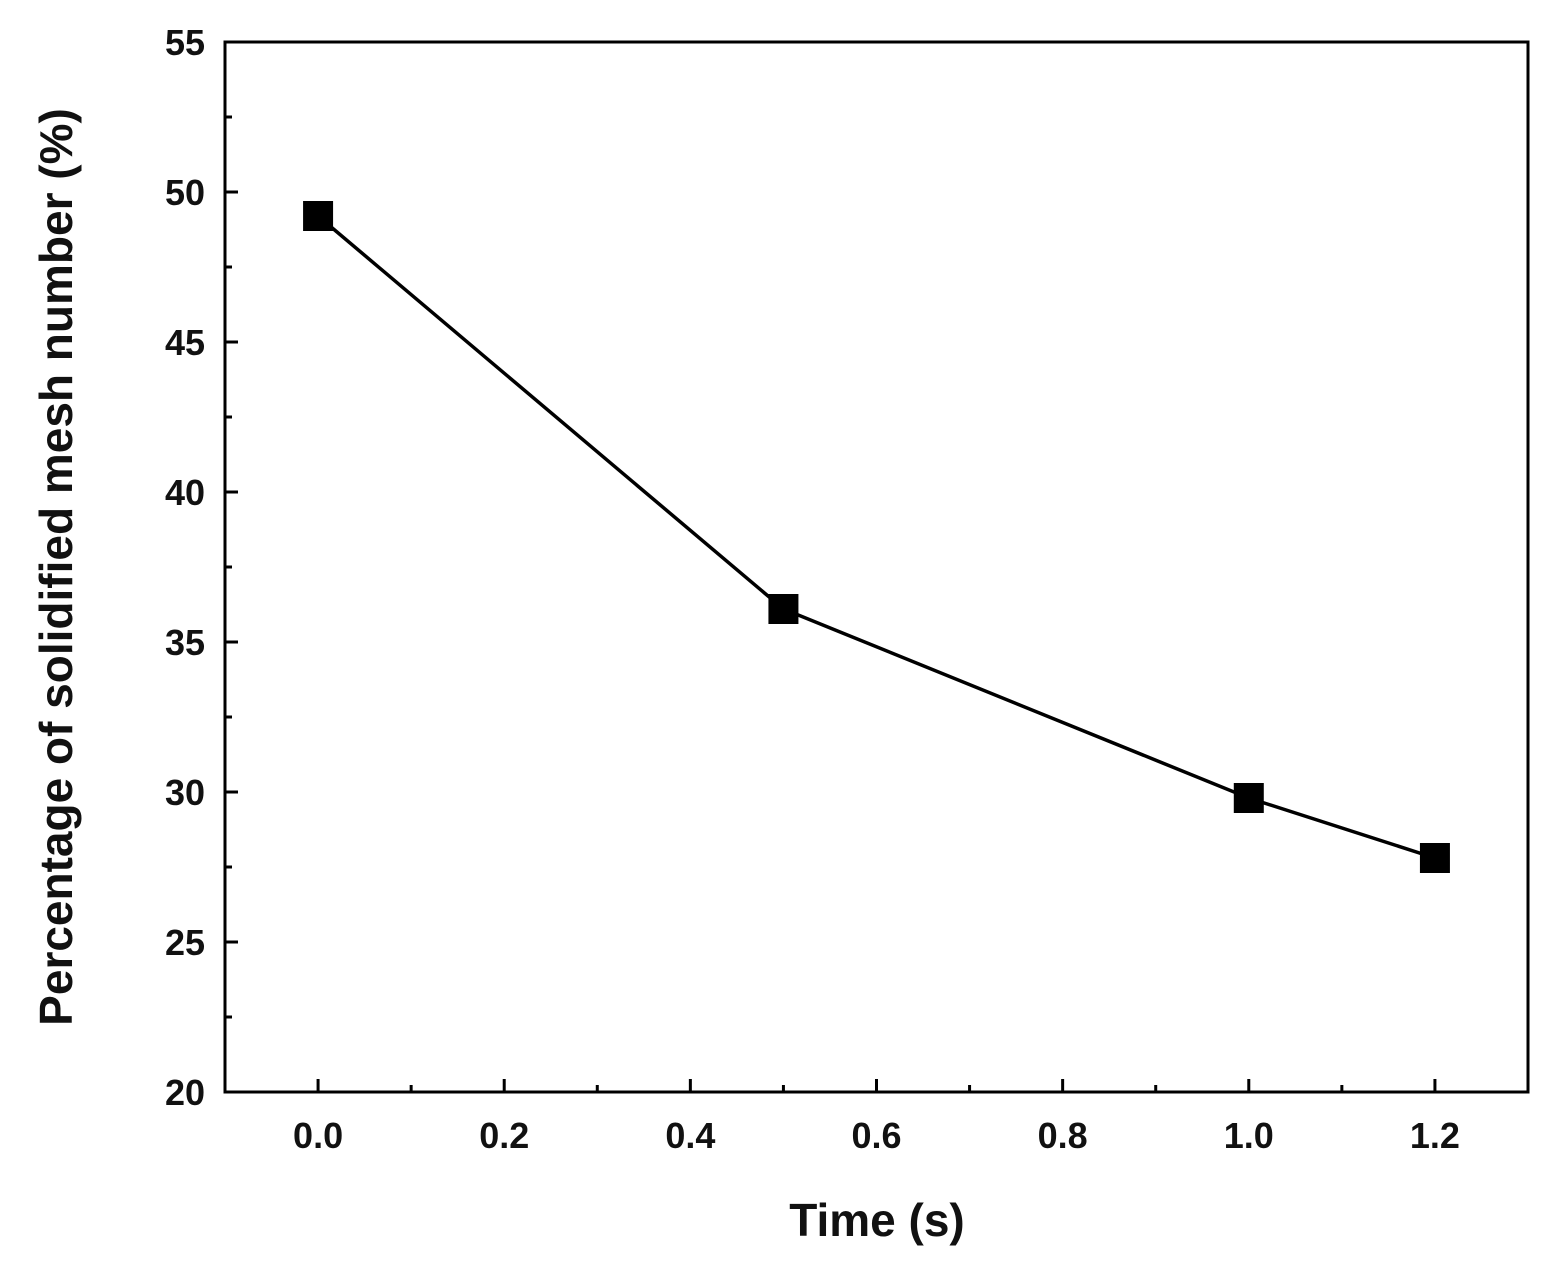 Image resolution: width=1551 pixels, height=1279 pixels. Describe the element at coordinates (185, 42) in the screenshot. I see `y-tick-label: 55` at that location.